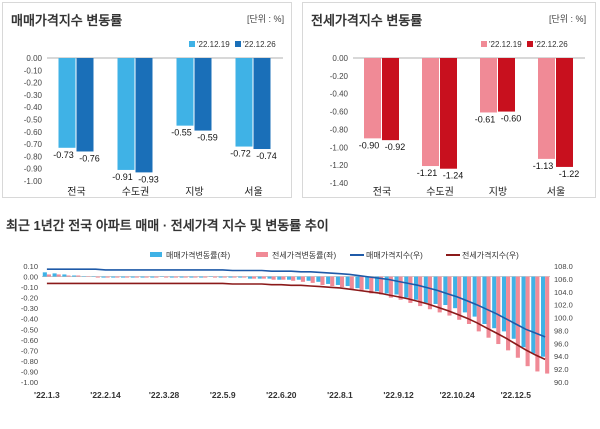 This screenshot has height=429, width=600. What do you see at coordinates (561, 382) in the screenshot?
I see `trend-right-tick-label: 90.0` at bounding box center [561, 382].